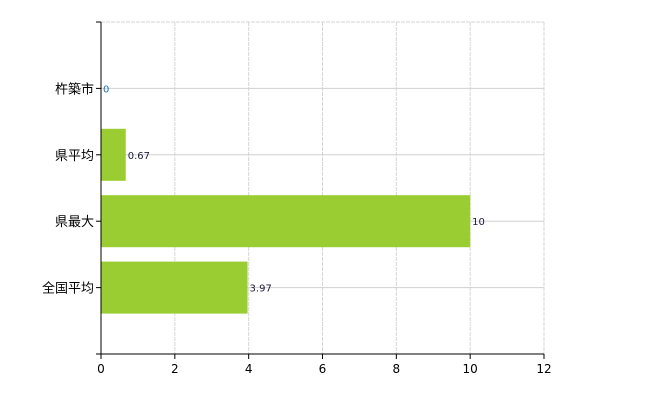 This screenshot has height=404, width=650. I want to click on y-tick-label: 県平均, so click(74, 156).